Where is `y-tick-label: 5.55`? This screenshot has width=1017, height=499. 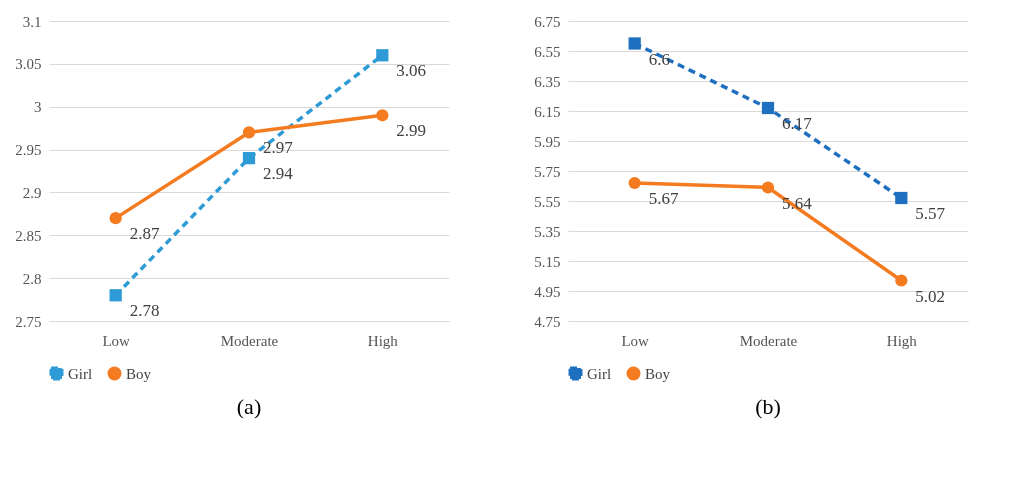 y-tick-label: 5.55 is located at coordinates (547, 201).